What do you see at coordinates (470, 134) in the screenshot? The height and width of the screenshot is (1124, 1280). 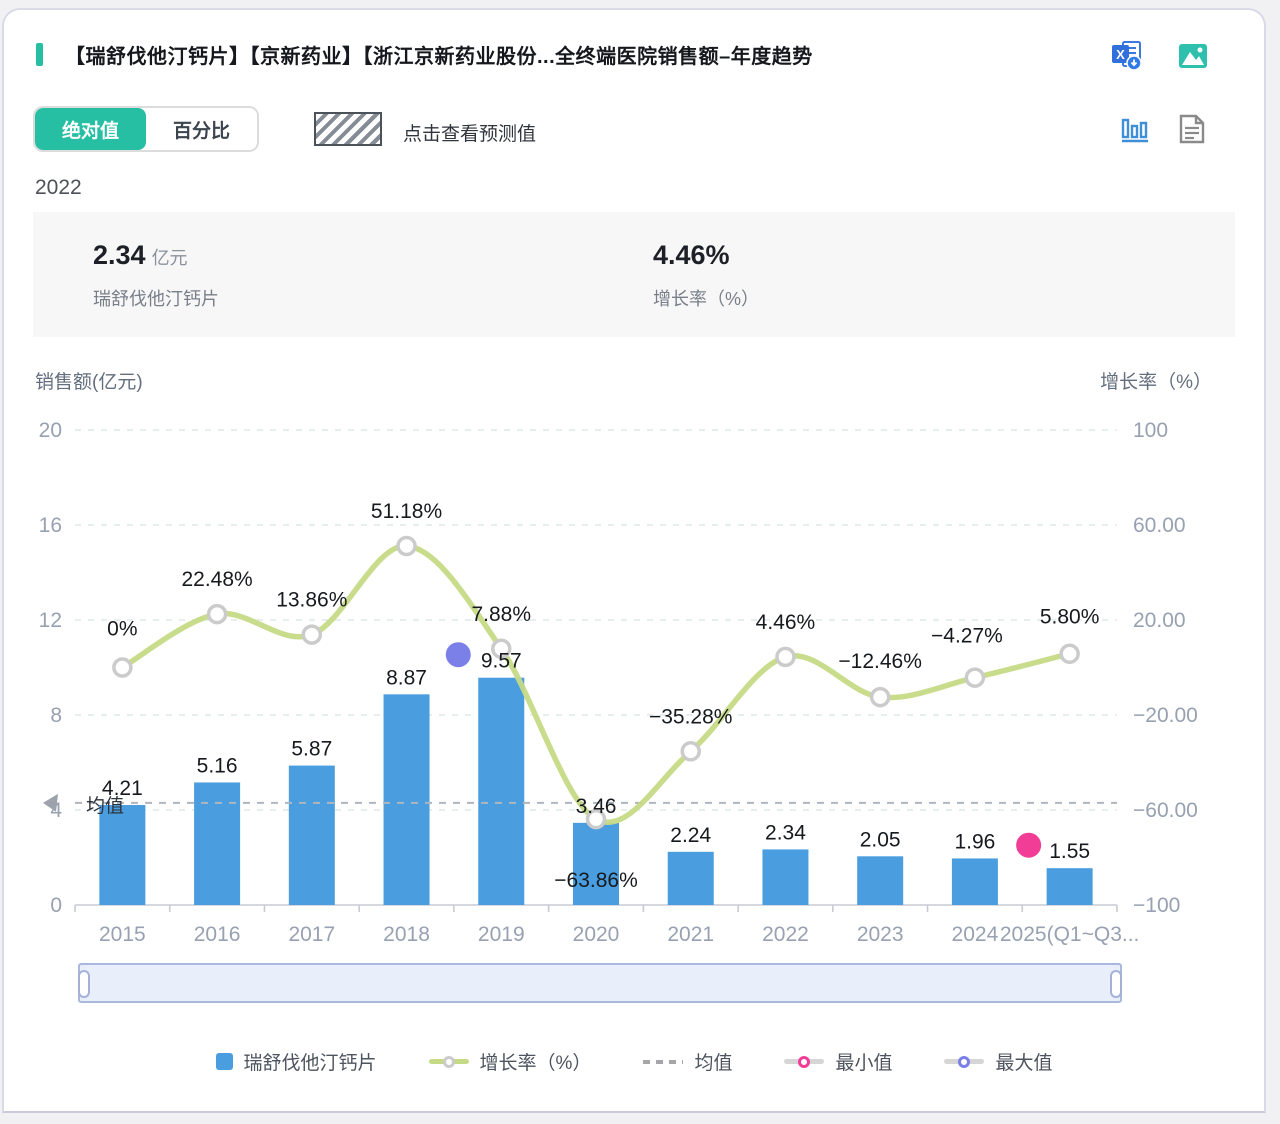 I see `forecast-hint-label: 点击查看预测值` at bounding box center [470, 134].